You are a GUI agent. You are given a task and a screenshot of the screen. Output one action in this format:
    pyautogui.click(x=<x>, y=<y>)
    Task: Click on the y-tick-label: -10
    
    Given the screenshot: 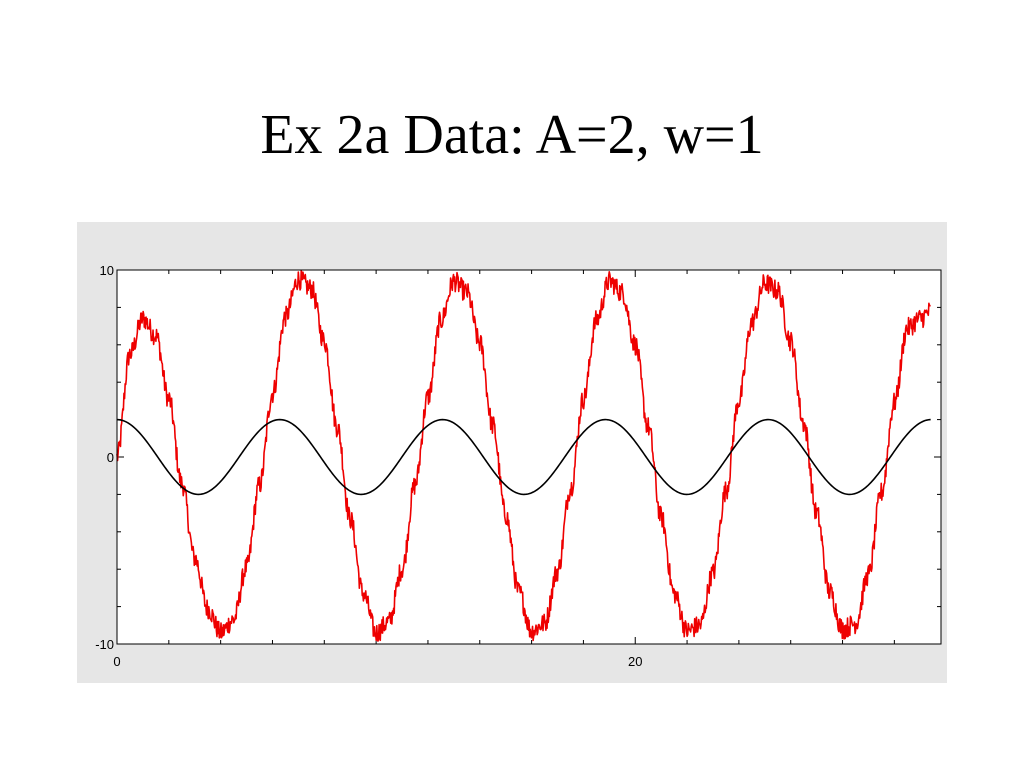 What is the action you would take?
    pyautogui.click(x=104, y=644)
    